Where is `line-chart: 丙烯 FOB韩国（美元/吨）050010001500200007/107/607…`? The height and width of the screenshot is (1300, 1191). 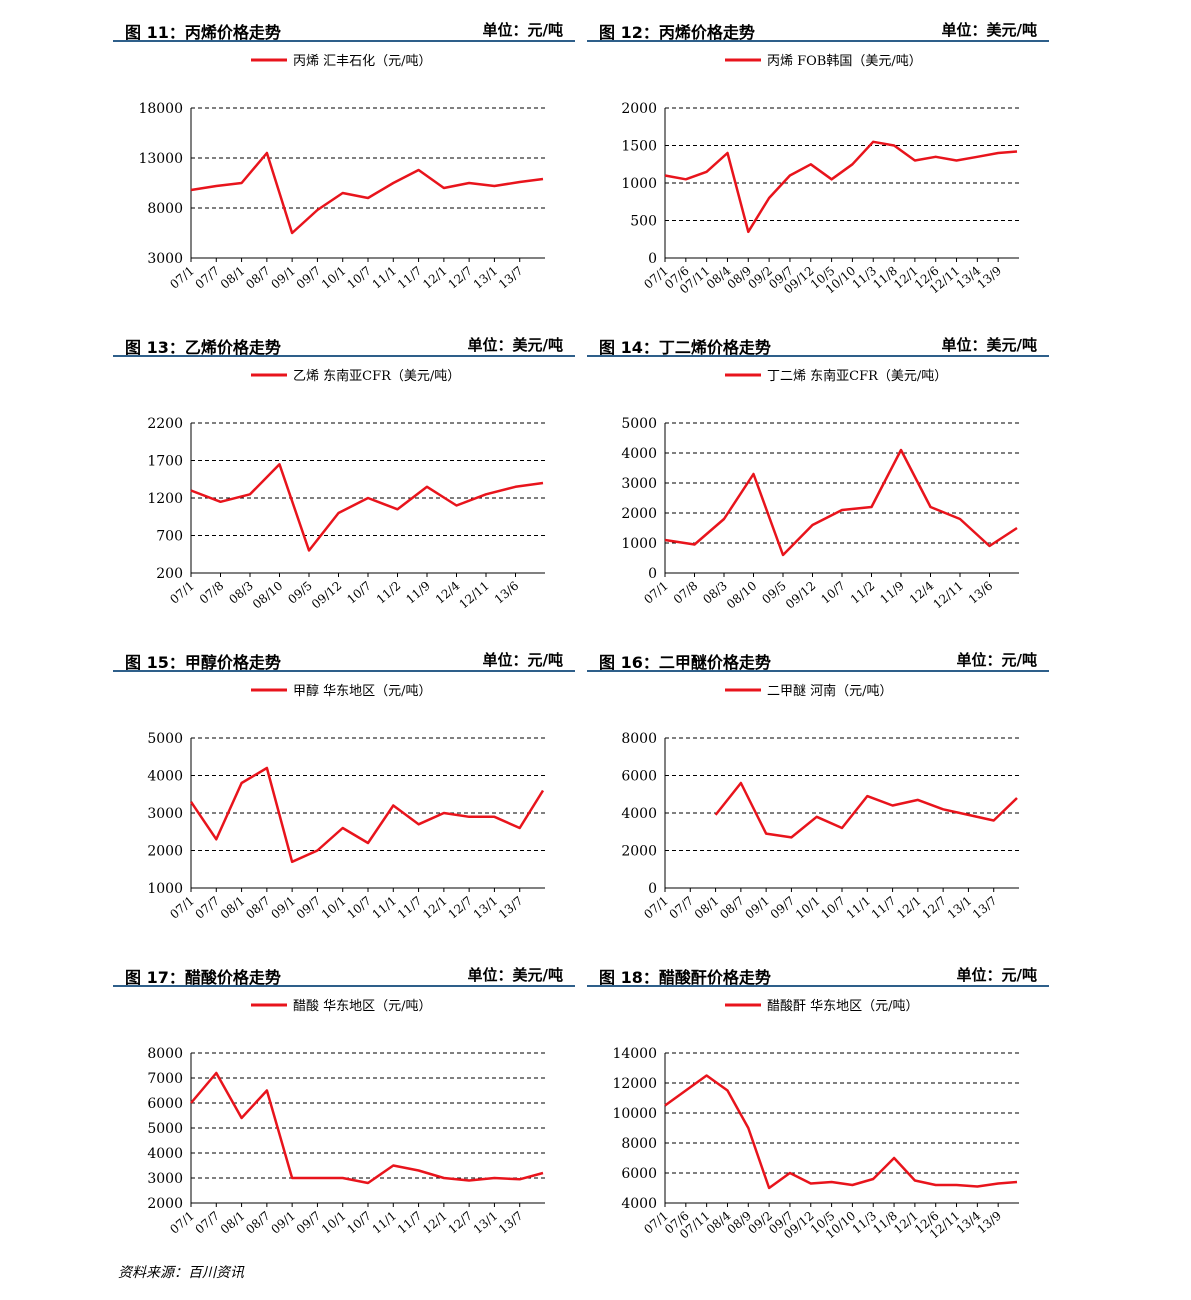 line-chart: 丙烯 FOB韩国（美元/吨）050010001500200007/107/607… is located at coordinates (820, 175).